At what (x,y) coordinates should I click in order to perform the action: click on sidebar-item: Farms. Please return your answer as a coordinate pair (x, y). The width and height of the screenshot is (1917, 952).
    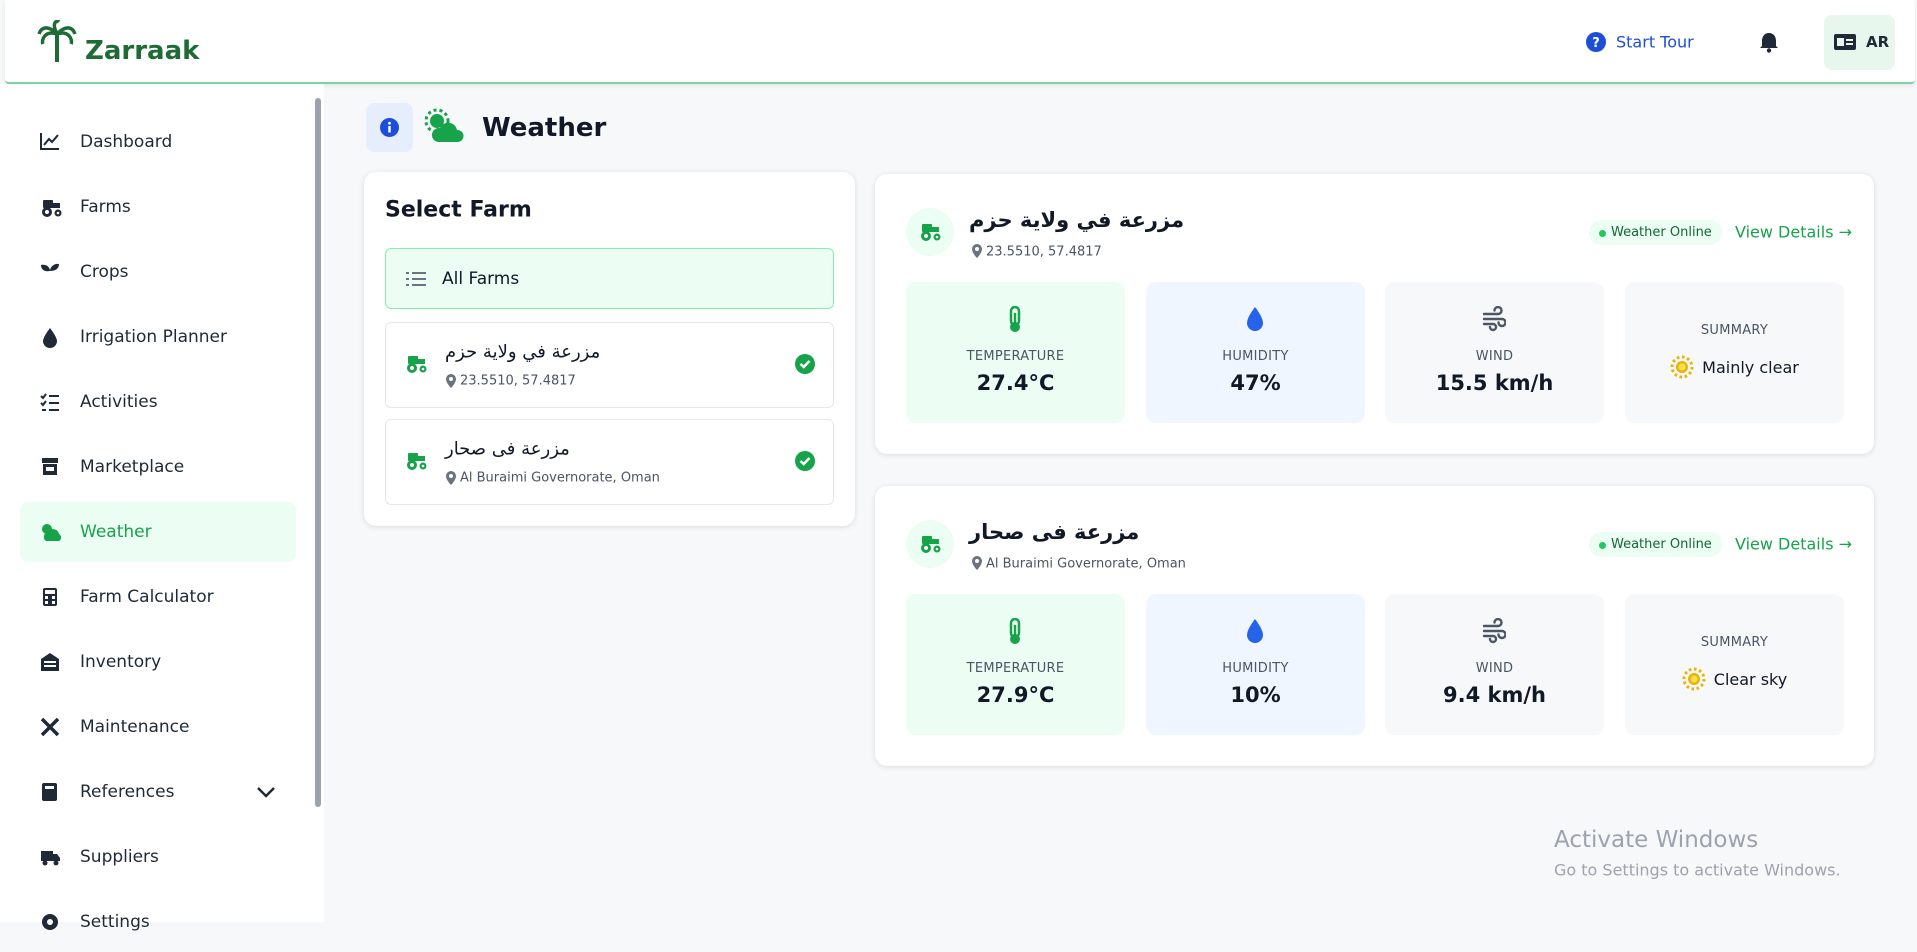
    Looking at the image, I should click on (158, 207).